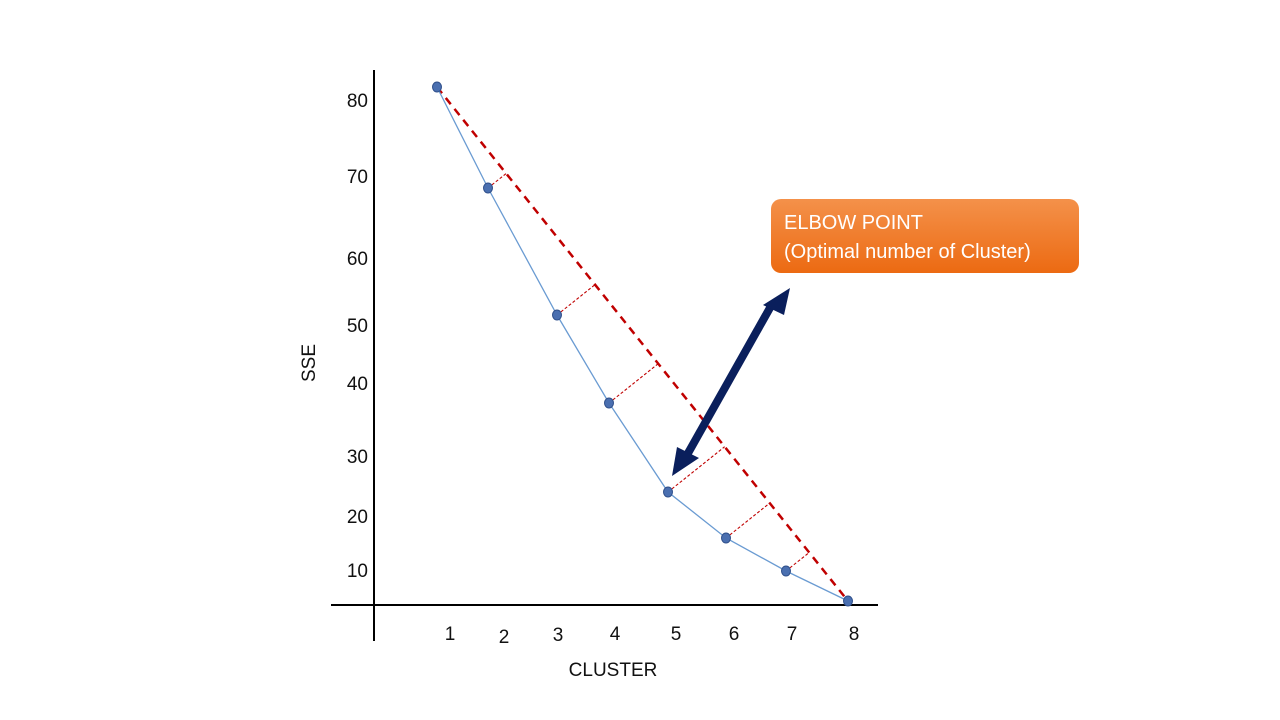 Image resolution: width=1280 pixels, height=720 pixels. What do you see at coordinates (685, 461) in the screenshot?
I see `arrow-head-down` at bounding box center [685, 461].